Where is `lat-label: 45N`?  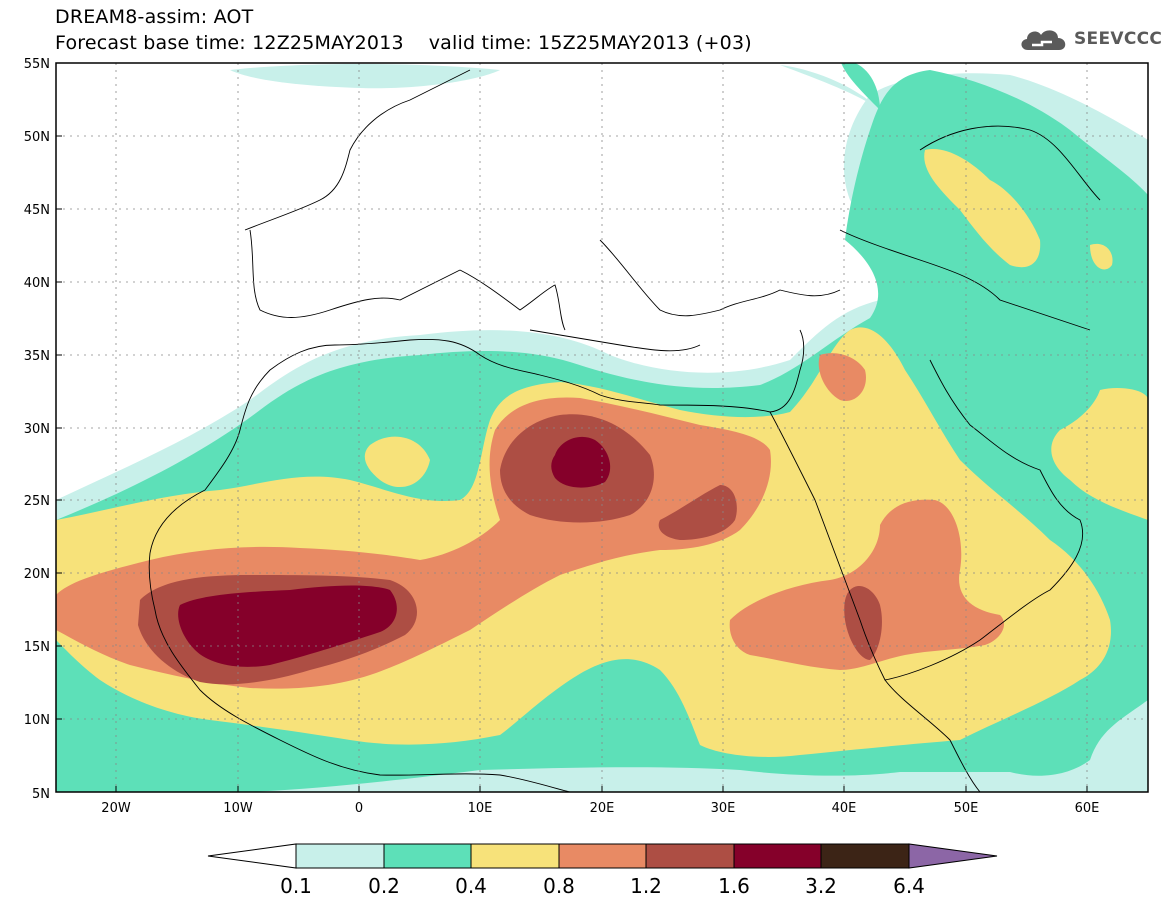
lat-label: 45N is located at coordinates (37, 210).